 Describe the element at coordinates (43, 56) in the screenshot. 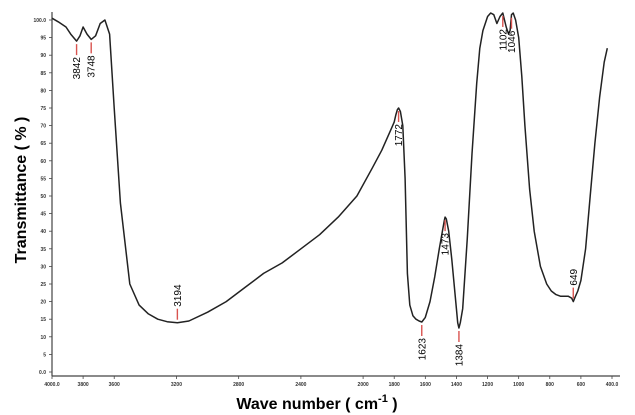

I see `y-tick-label: 90` at that location.